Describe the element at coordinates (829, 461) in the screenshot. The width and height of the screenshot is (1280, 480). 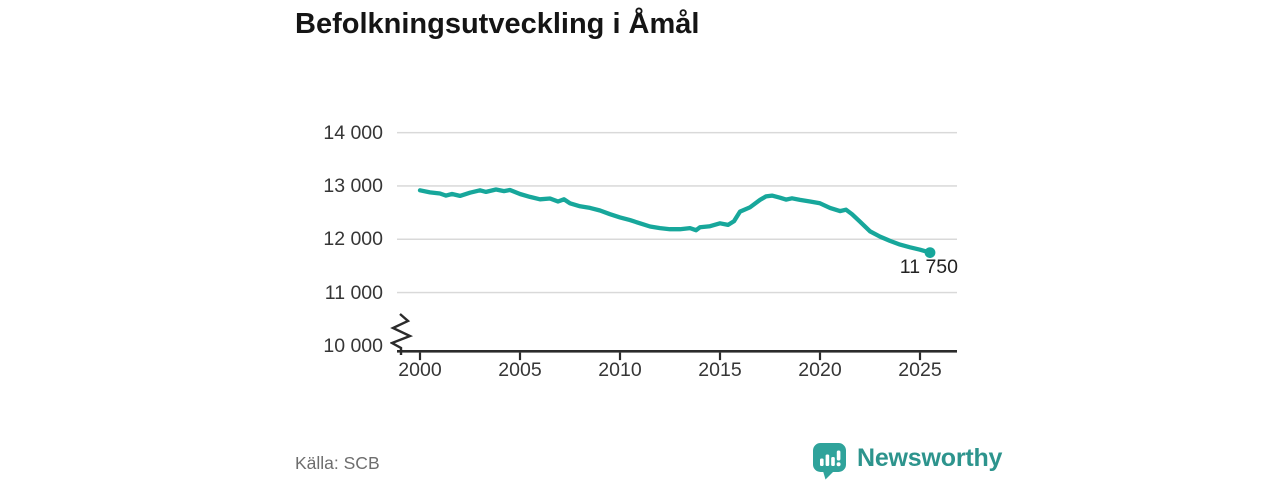
I see `bar-chart-speech-bubble-icon` at that location.